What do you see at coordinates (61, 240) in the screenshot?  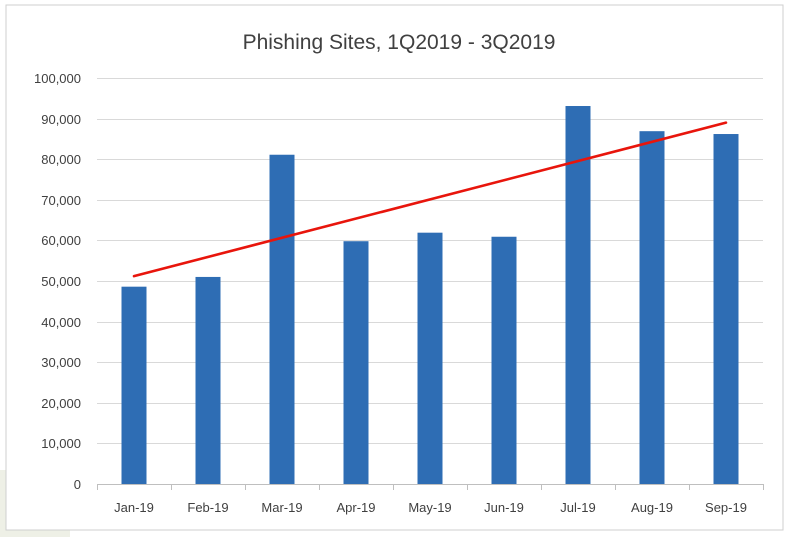 I see `y-tick-label: 60,000` at bounding box center [61, 240].